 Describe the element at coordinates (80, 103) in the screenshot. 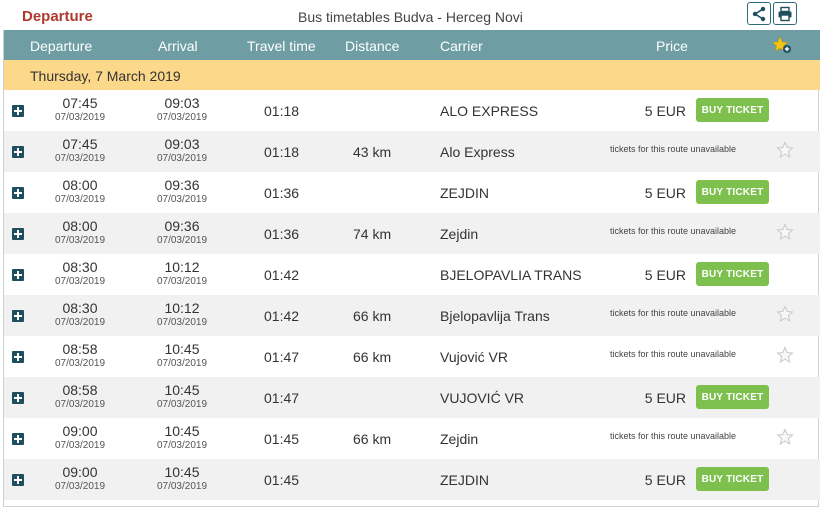

I see `departure-time: 07:45` at that location.